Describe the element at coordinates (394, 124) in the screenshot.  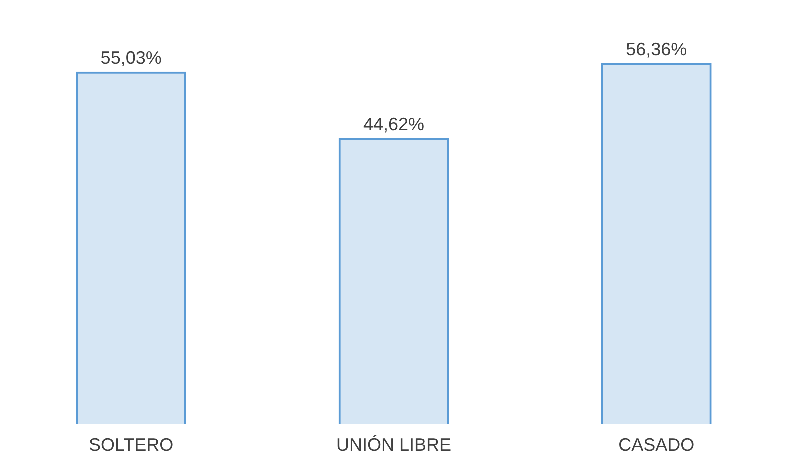
I see `data-label: 44,62%` at that location.